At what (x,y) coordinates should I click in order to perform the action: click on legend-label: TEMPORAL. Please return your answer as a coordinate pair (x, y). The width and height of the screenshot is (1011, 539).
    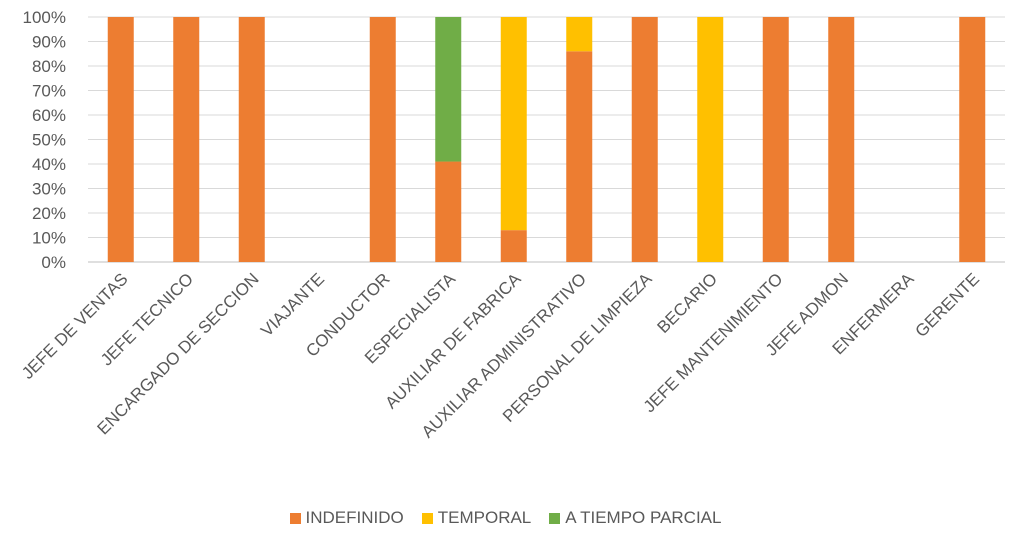
    Looking at the image, I should click on (484, 517).